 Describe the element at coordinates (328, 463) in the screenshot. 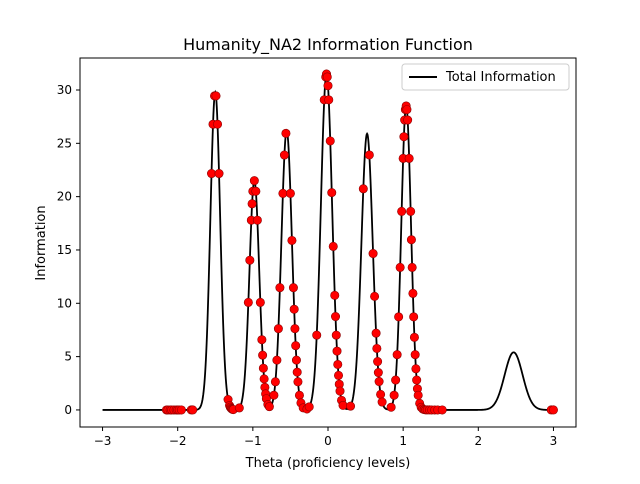

I see `x-axis-label: Theta (proficiency levels)` at that location.